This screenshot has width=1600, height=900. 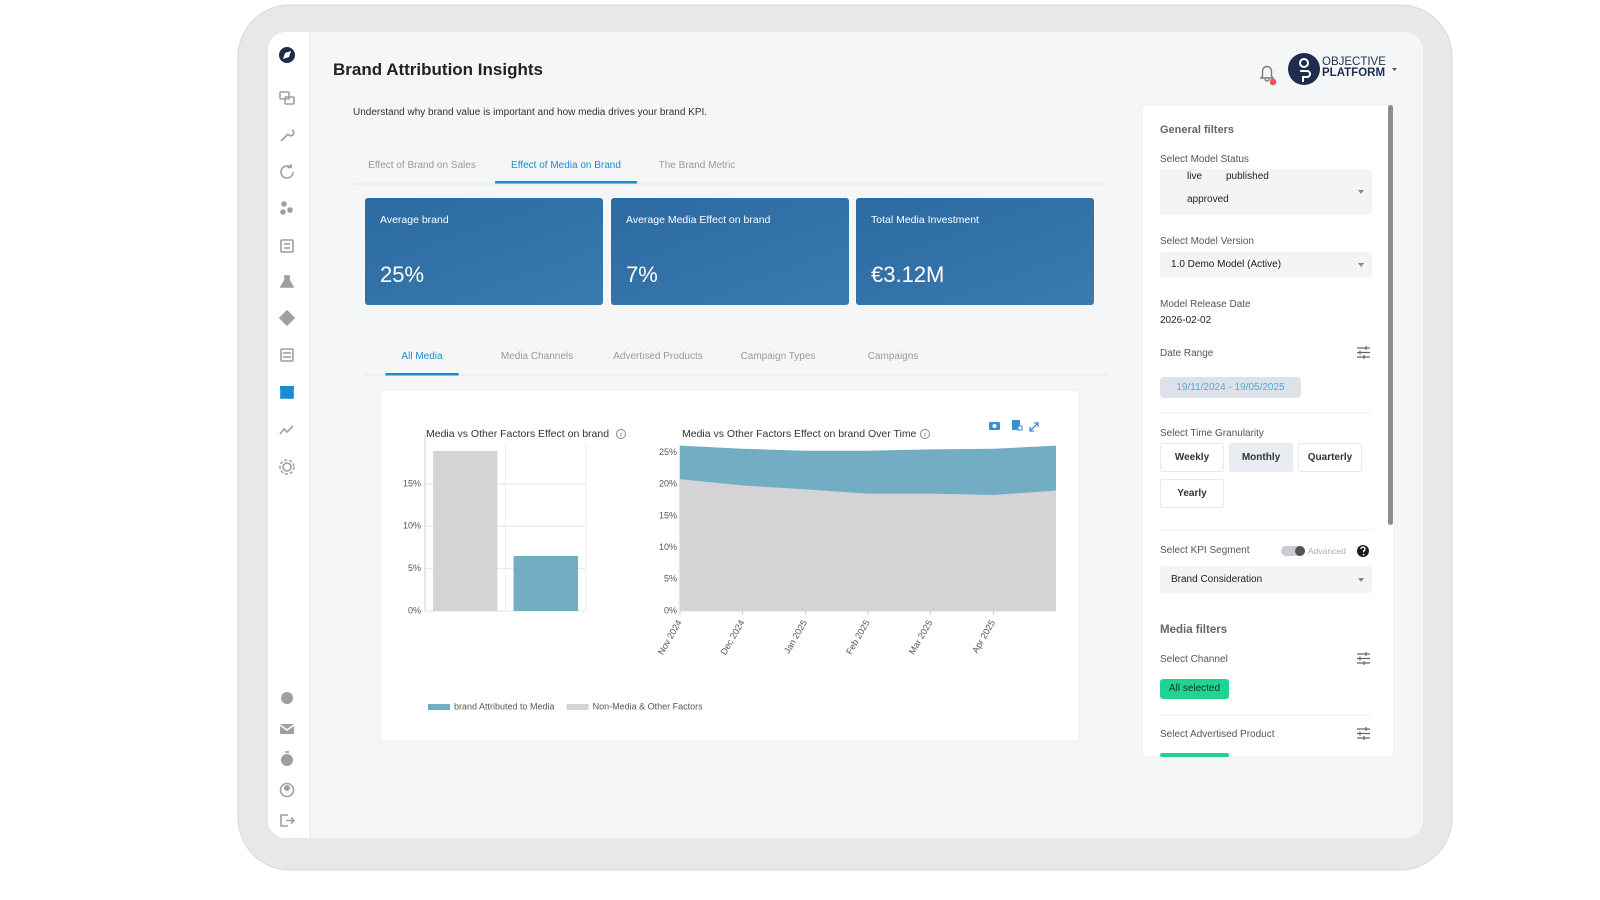 I want to click on nav-rail, so click(x=289, y=435).